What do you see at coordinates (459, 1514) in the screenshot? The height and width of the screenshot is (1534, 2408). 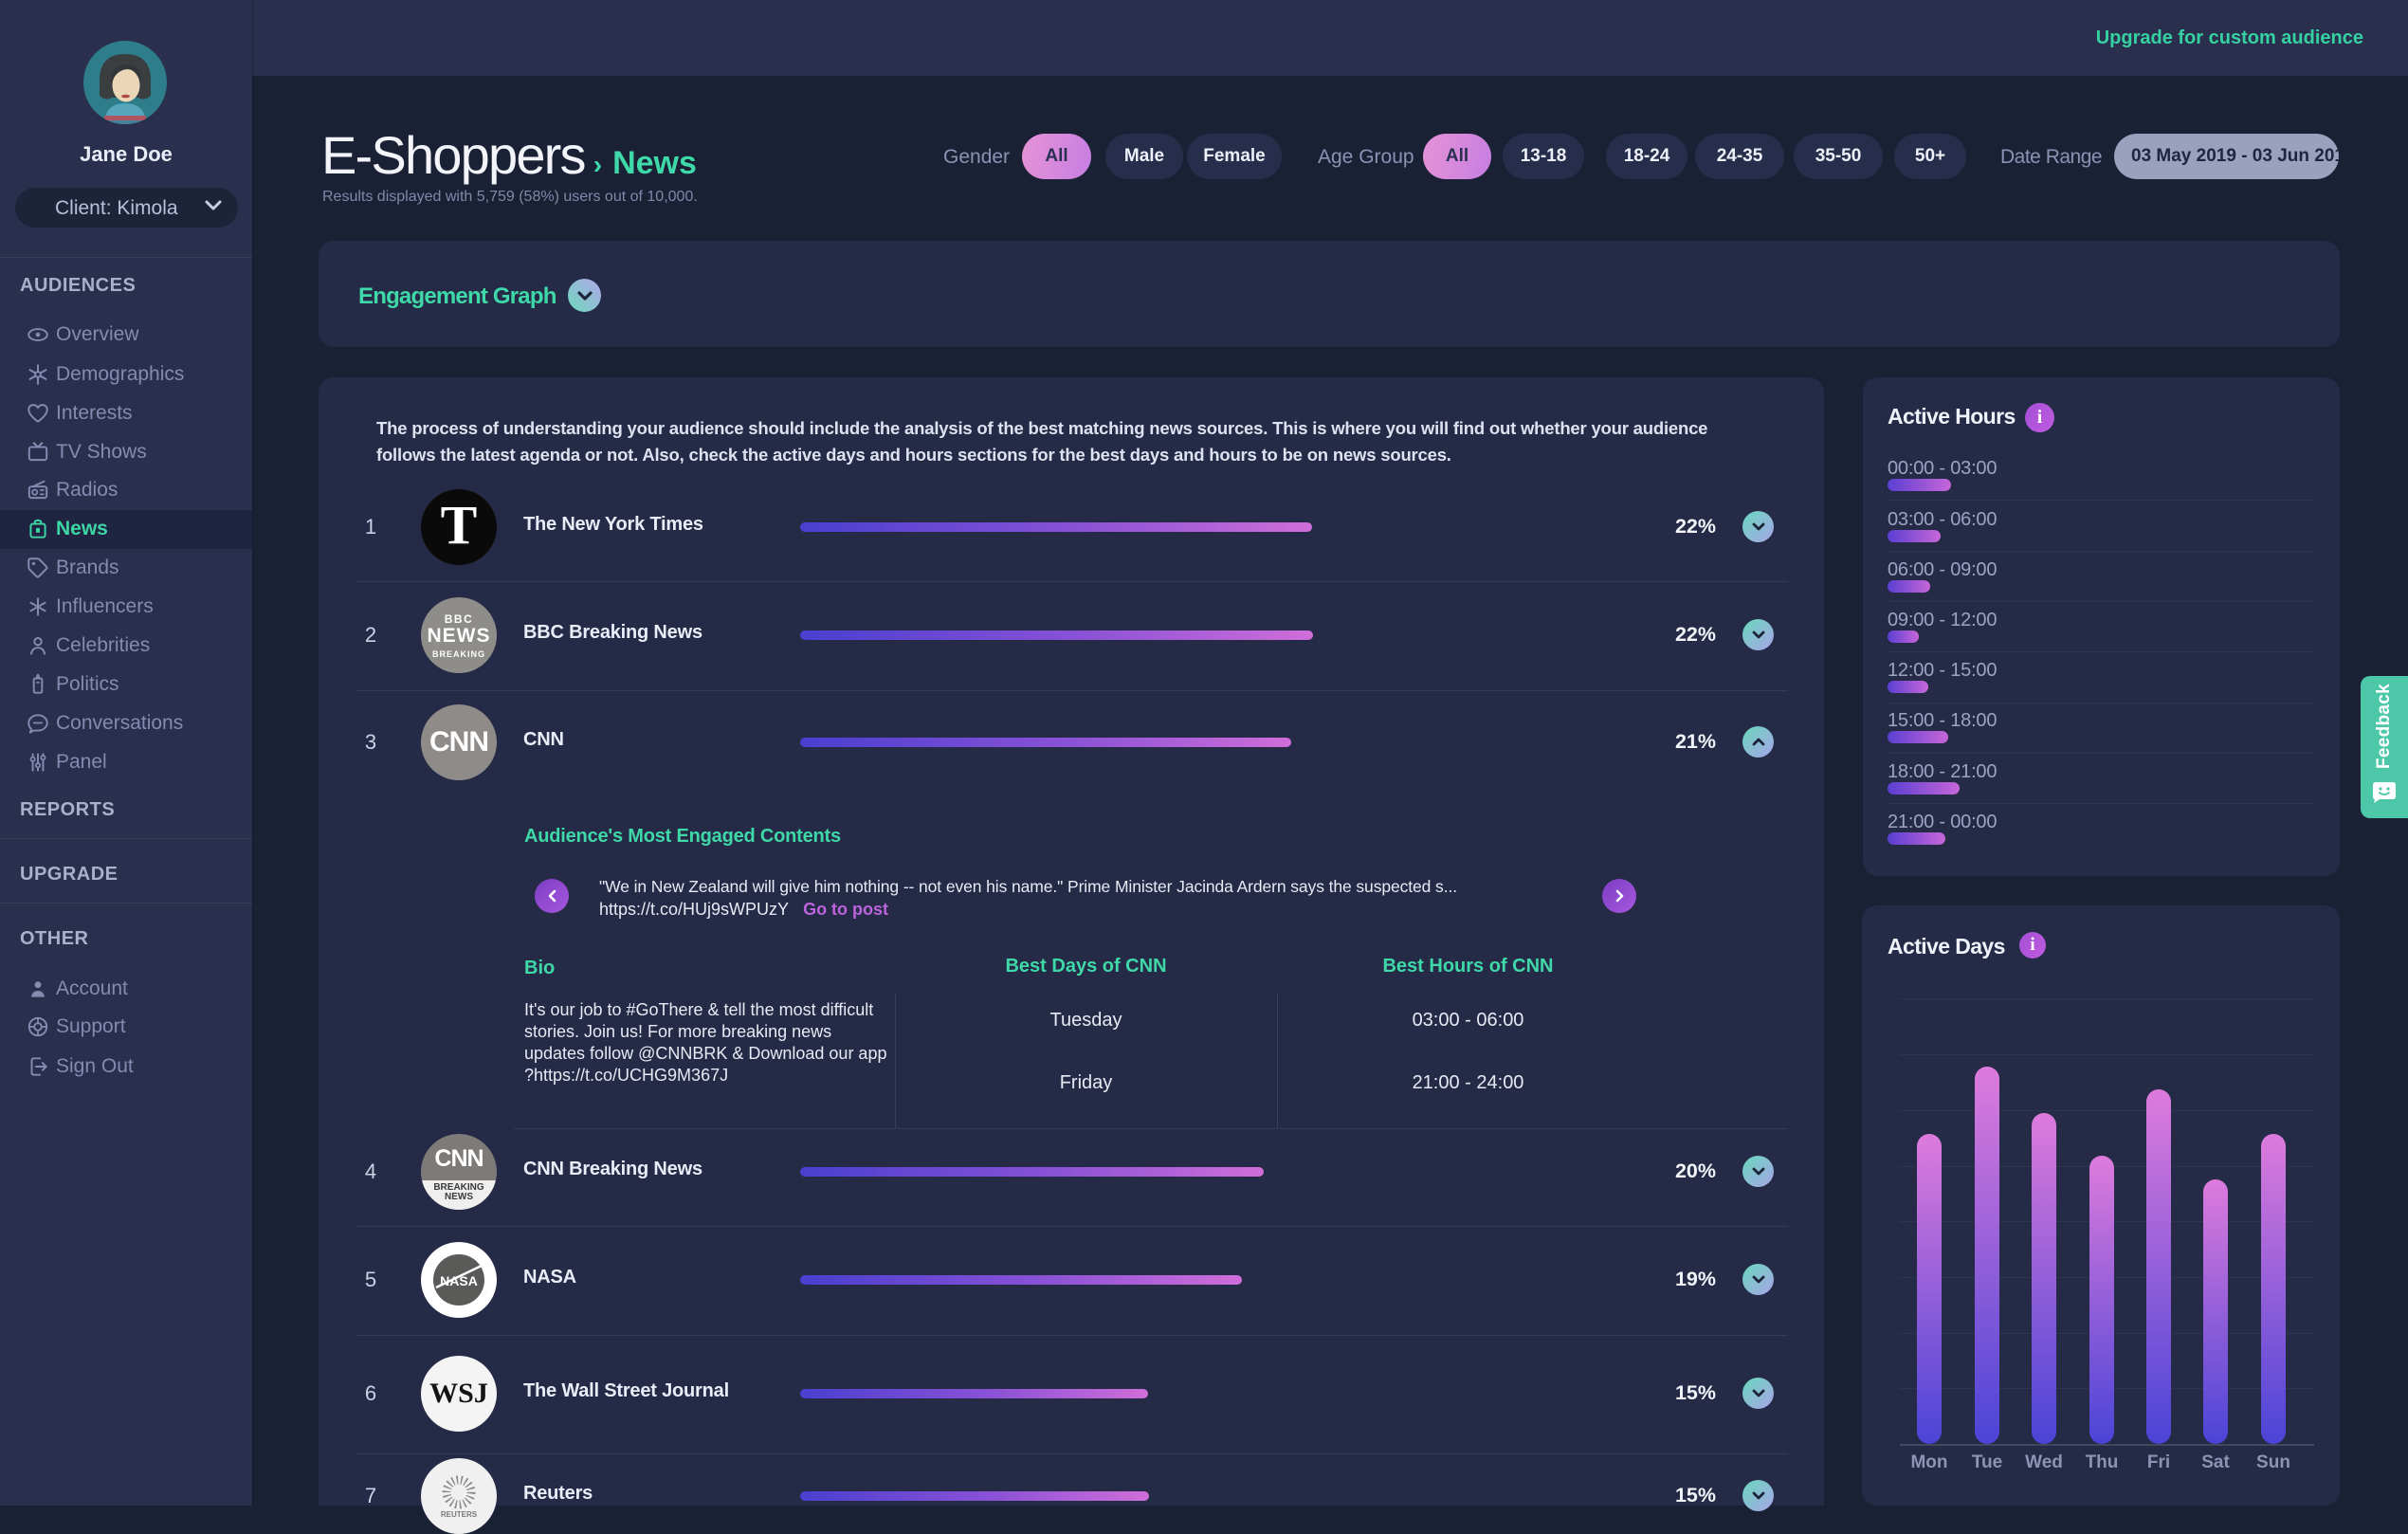 I see `svg-text: REUTERS` at bounding box center [459, 1514].